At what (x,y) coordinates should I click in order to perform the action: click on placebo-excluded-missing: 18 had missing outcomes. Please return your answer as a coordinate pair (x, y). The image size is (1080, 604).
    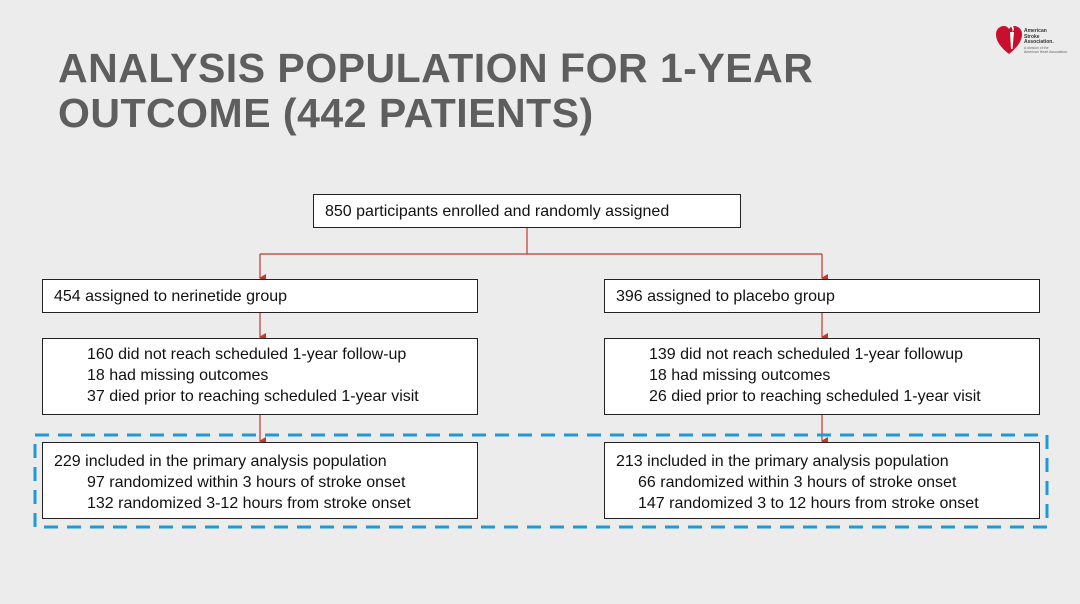
    Looking at the image, I should click on (740, 375).